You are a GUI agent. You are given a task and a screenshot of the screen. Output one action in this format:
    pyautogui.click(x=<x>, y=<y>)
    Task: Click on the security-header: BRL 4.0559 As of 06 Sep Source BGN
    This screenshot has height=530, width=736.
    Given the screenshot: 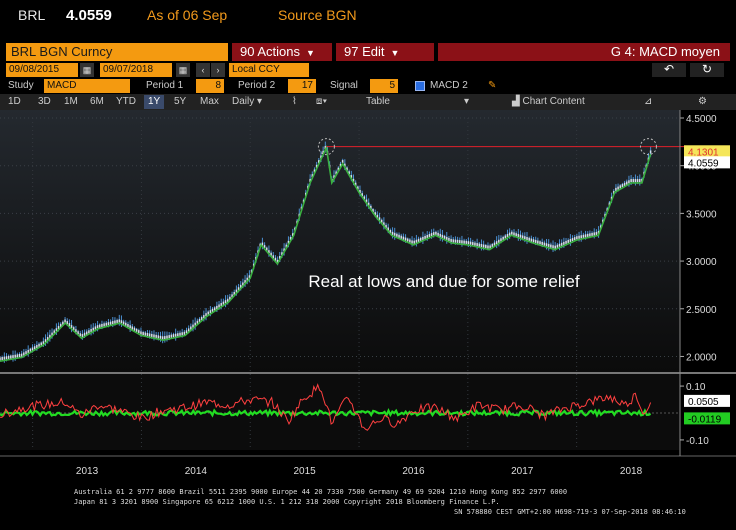 What is the action you would take?
    pyautogui.click(x=368, y=16)
    